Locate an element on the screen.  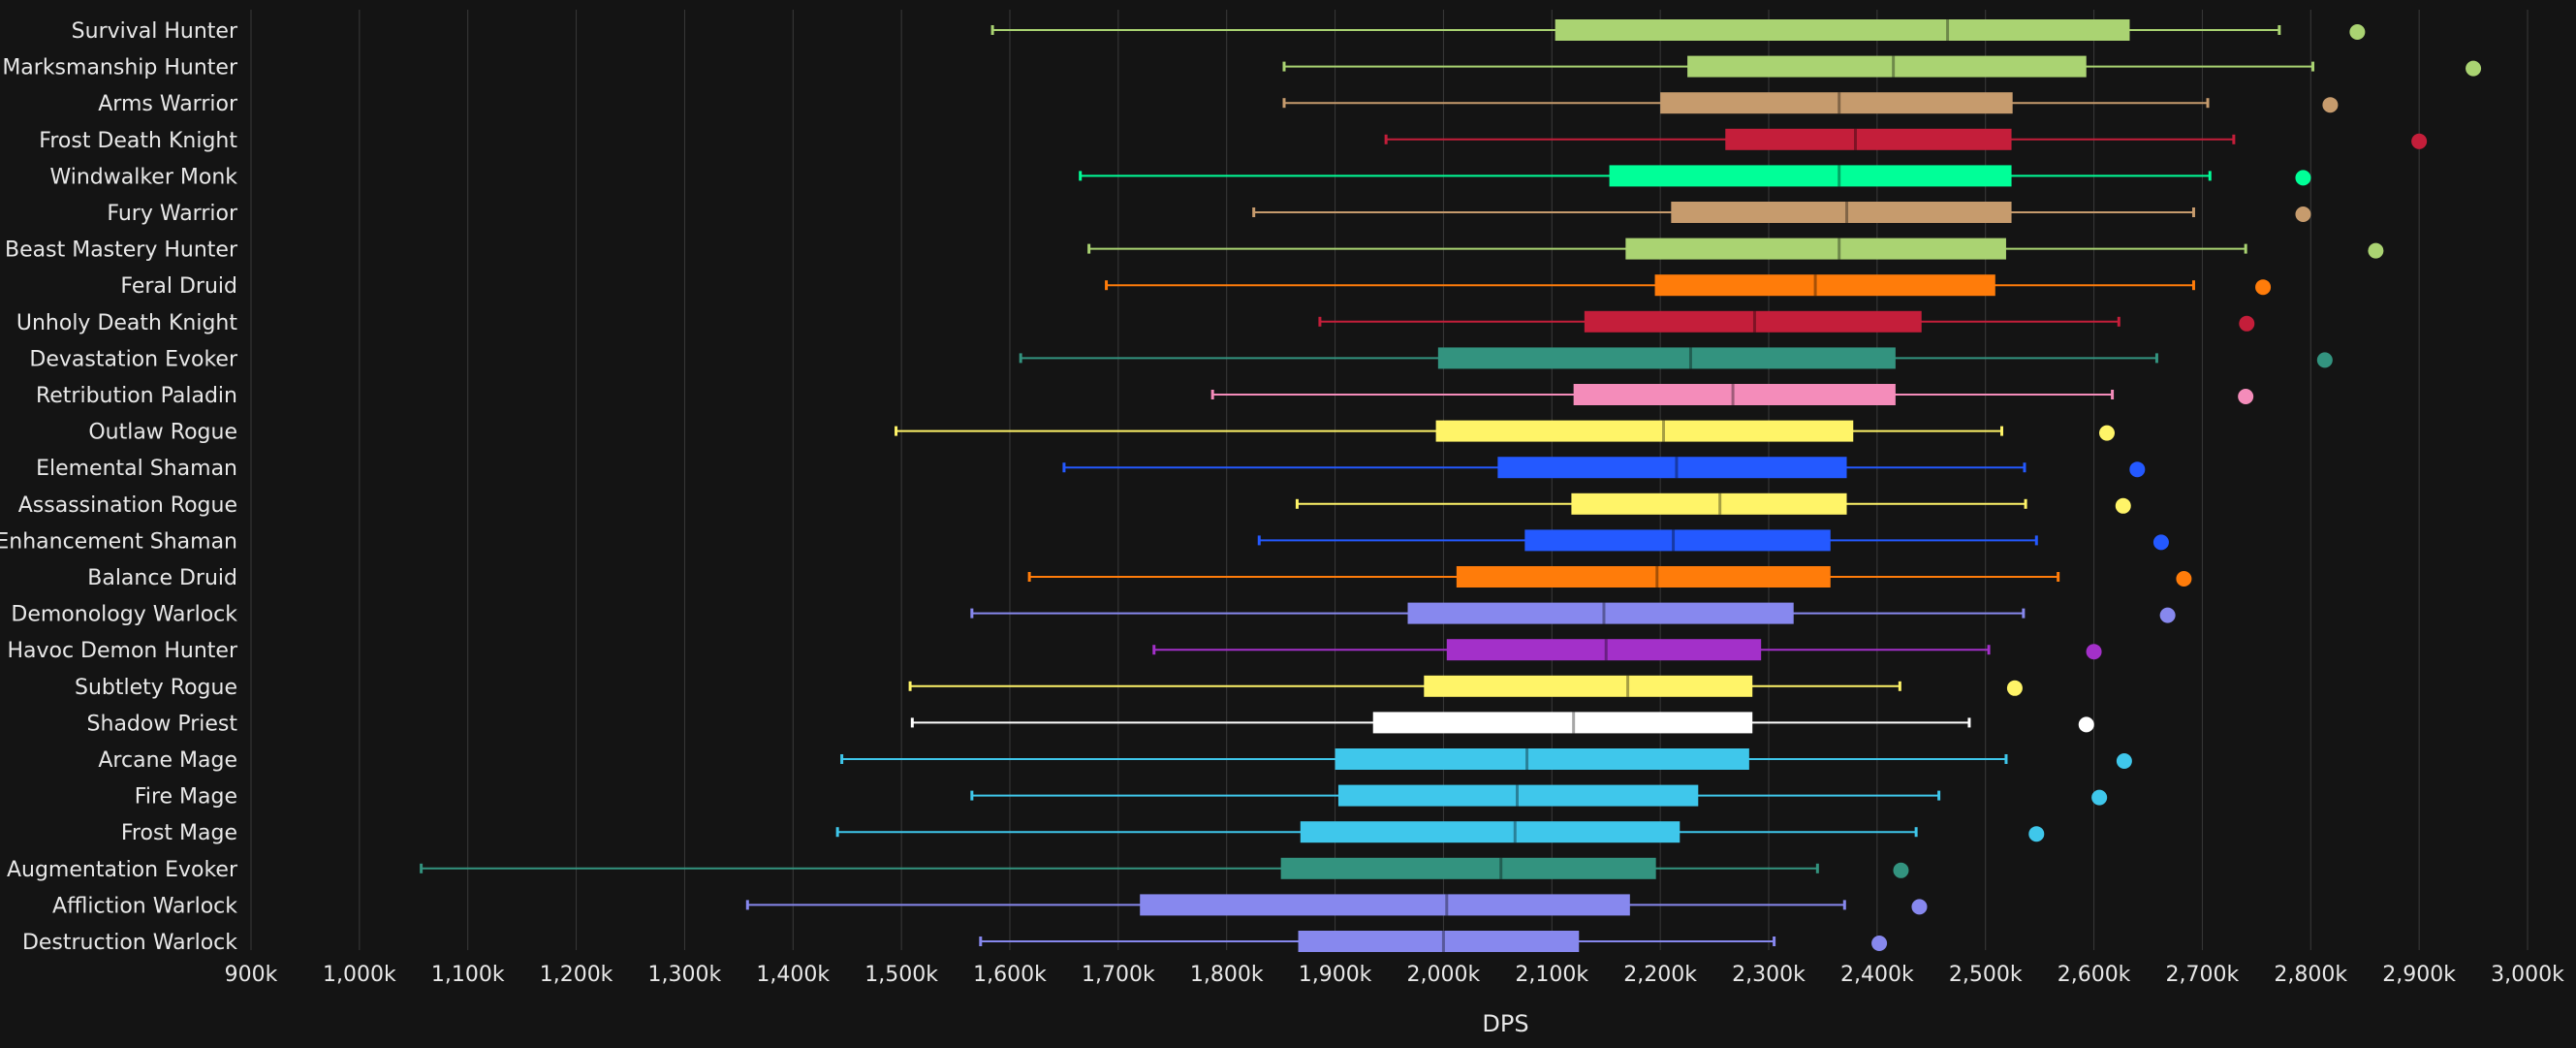
x-axis-title: DPS is located at coordinates (1505, 1023).